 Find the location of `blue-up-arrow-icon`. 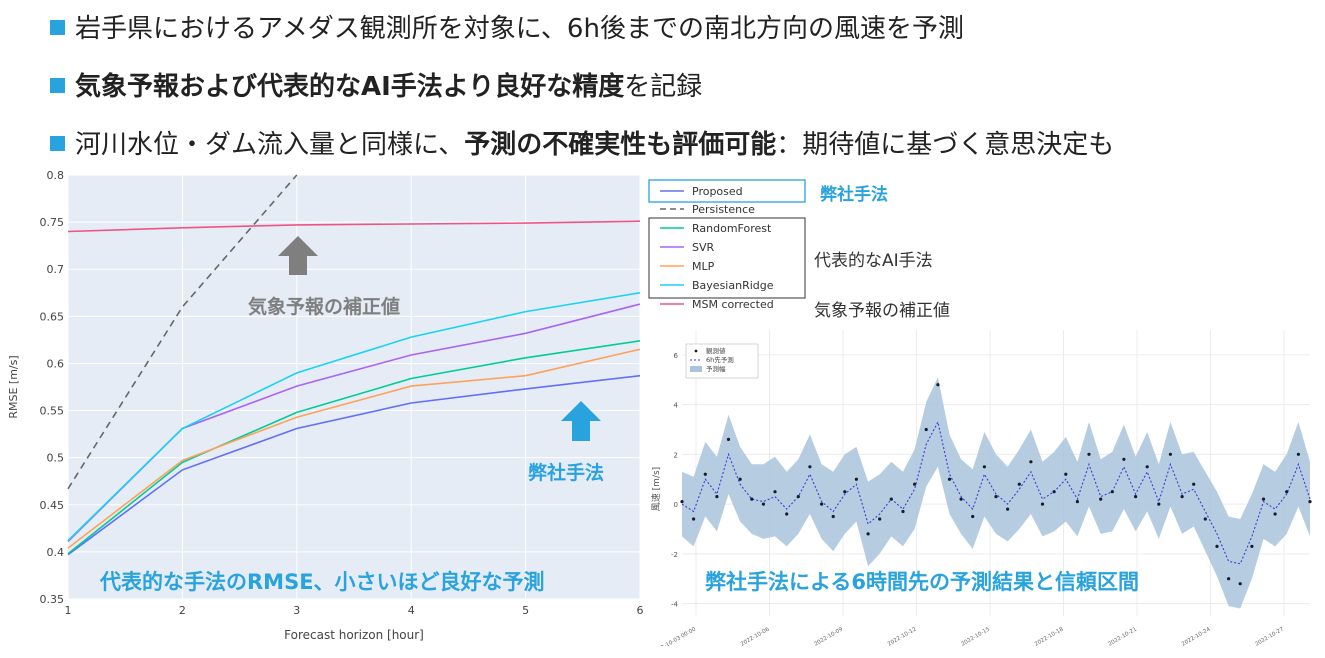

blue-up-arrow-icon is located at coordinates (581, 421).